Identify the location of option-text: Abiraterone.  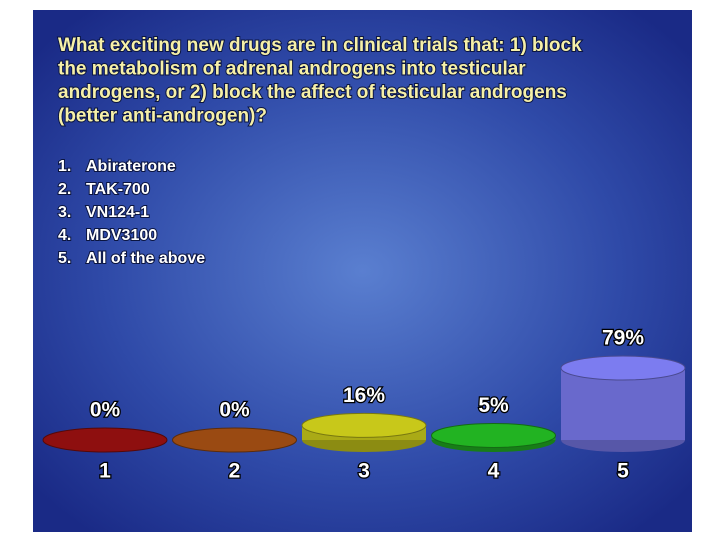
(131, 166).